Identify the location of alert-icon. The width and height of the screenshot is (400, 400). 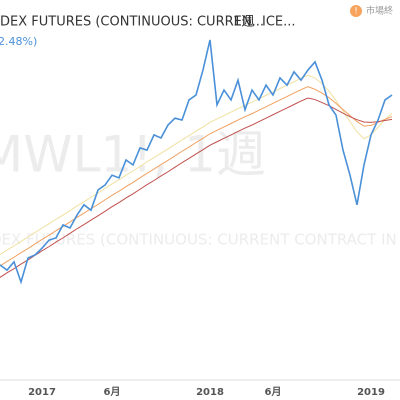
(356, 11).